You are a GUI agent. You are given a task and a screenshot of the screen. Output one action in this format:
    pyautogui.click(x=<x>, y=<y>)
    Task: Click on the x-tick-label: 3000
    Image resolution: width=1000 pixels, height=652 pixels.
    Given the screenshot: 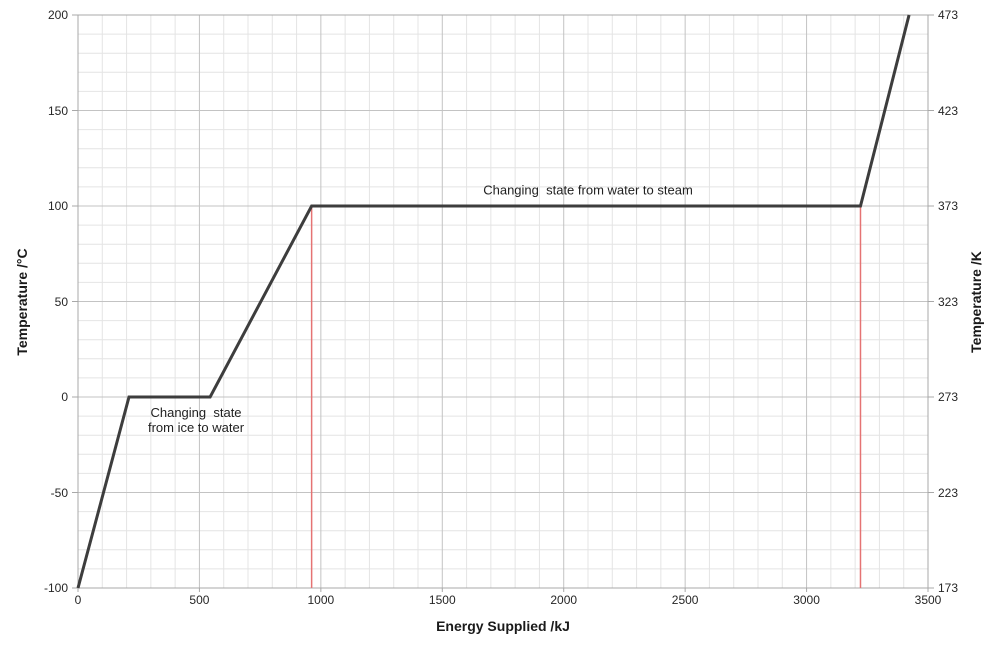 What is the action you would take?
    pyautogui.click(x=806, y=600)
    